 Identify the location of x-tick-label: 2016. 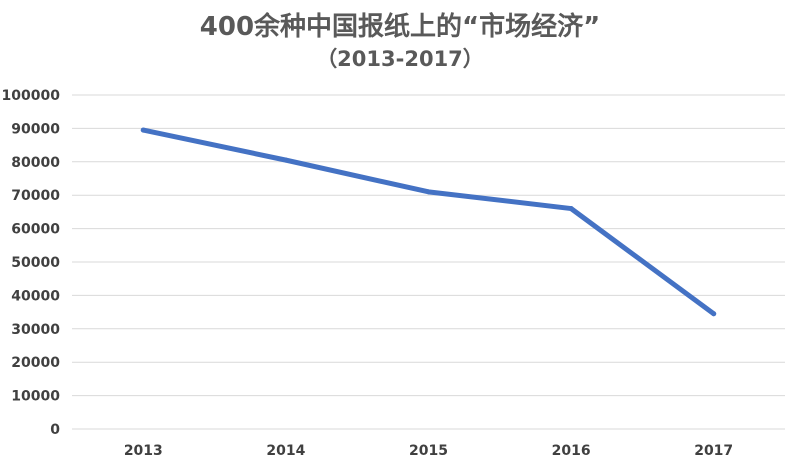
(571, 451).